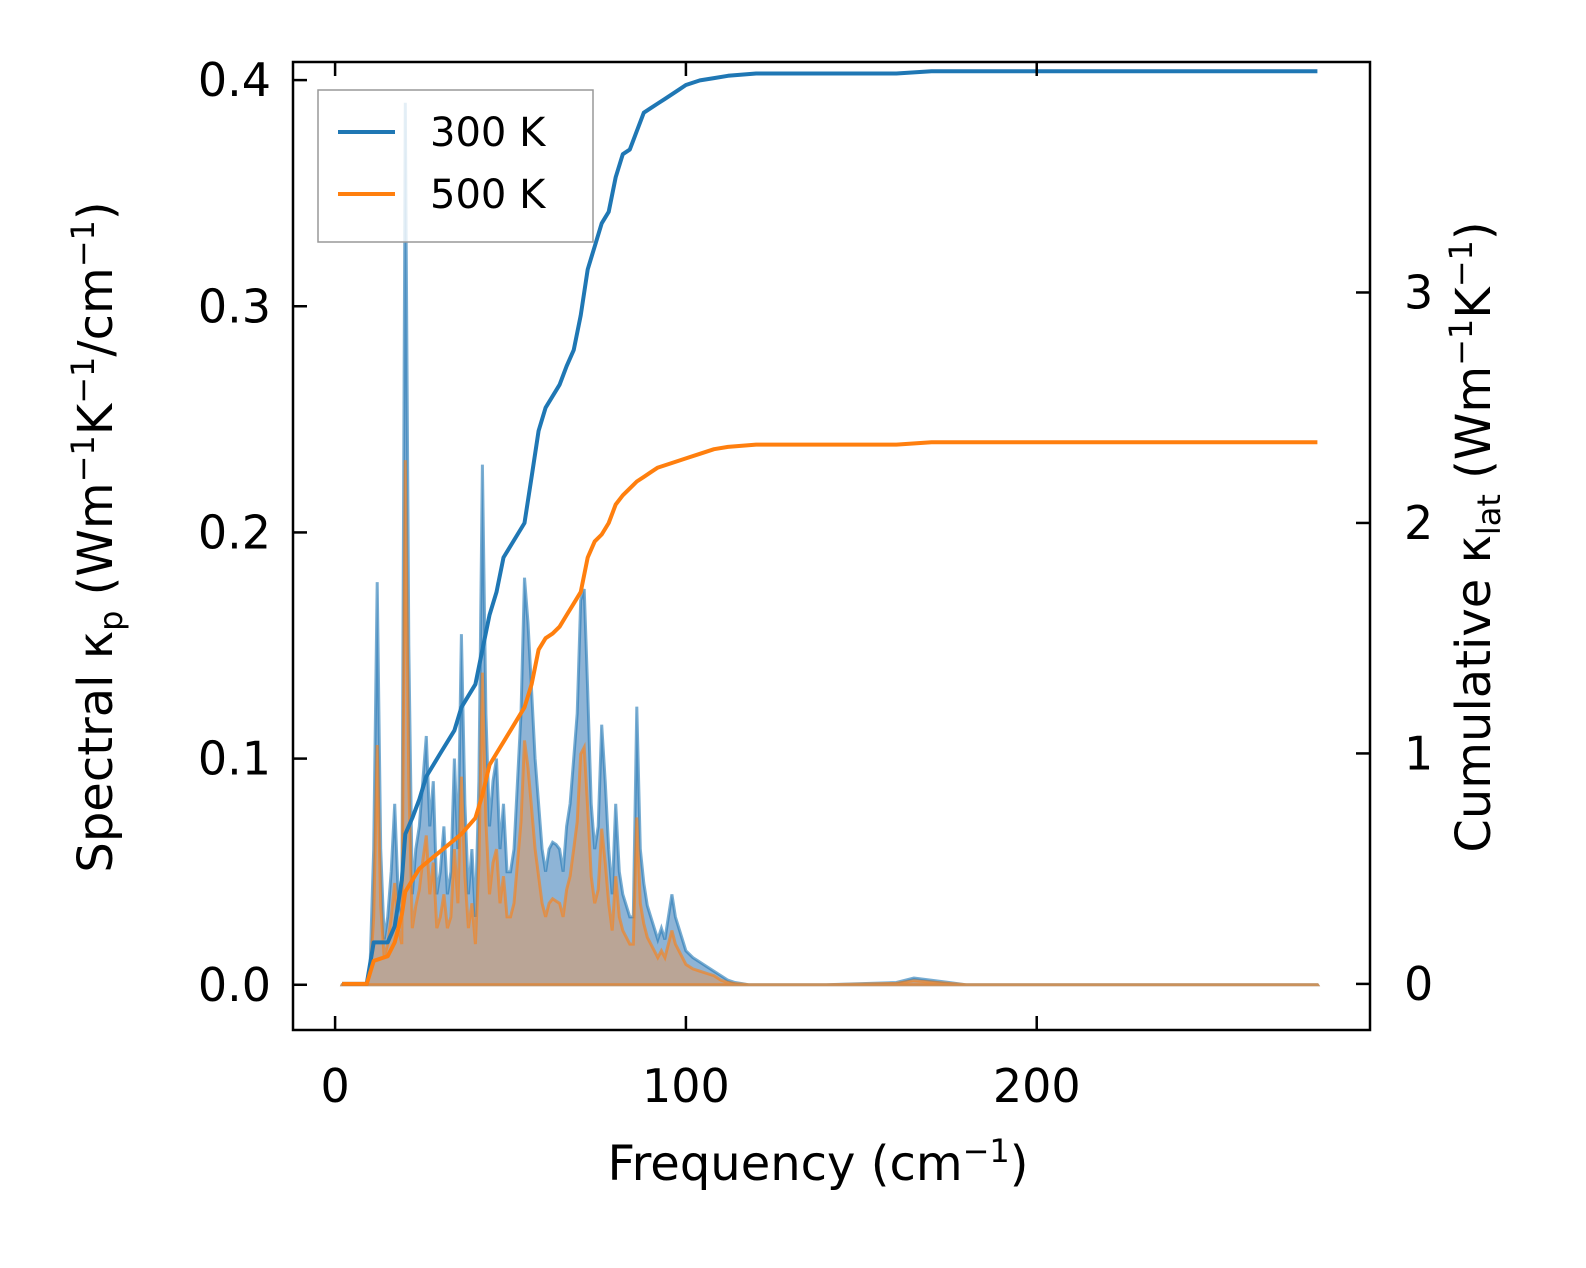 Image resolution: width=1586 pixels, height=1268 pixels. I want to click on y-left-tick-label: 0.2, so click(234, 532).